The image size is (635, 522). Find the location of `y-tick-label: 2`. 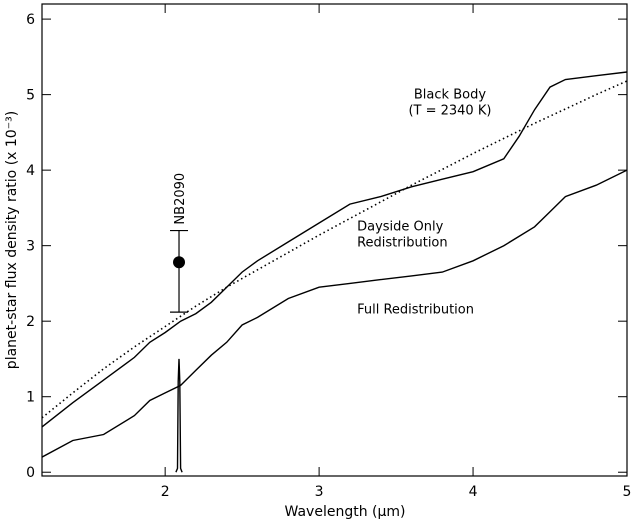

y-tick-label: 2 is located at coordinates (30, 322).